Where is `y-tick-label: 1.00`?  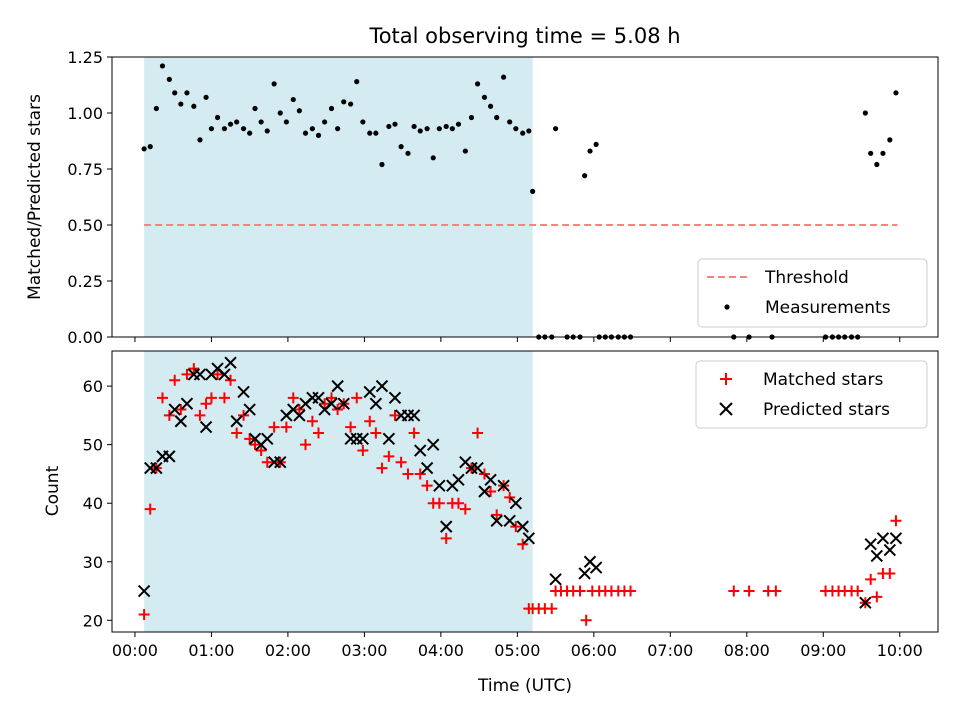 y-tick-label: 1.00 is located at coordinates (85, 113).